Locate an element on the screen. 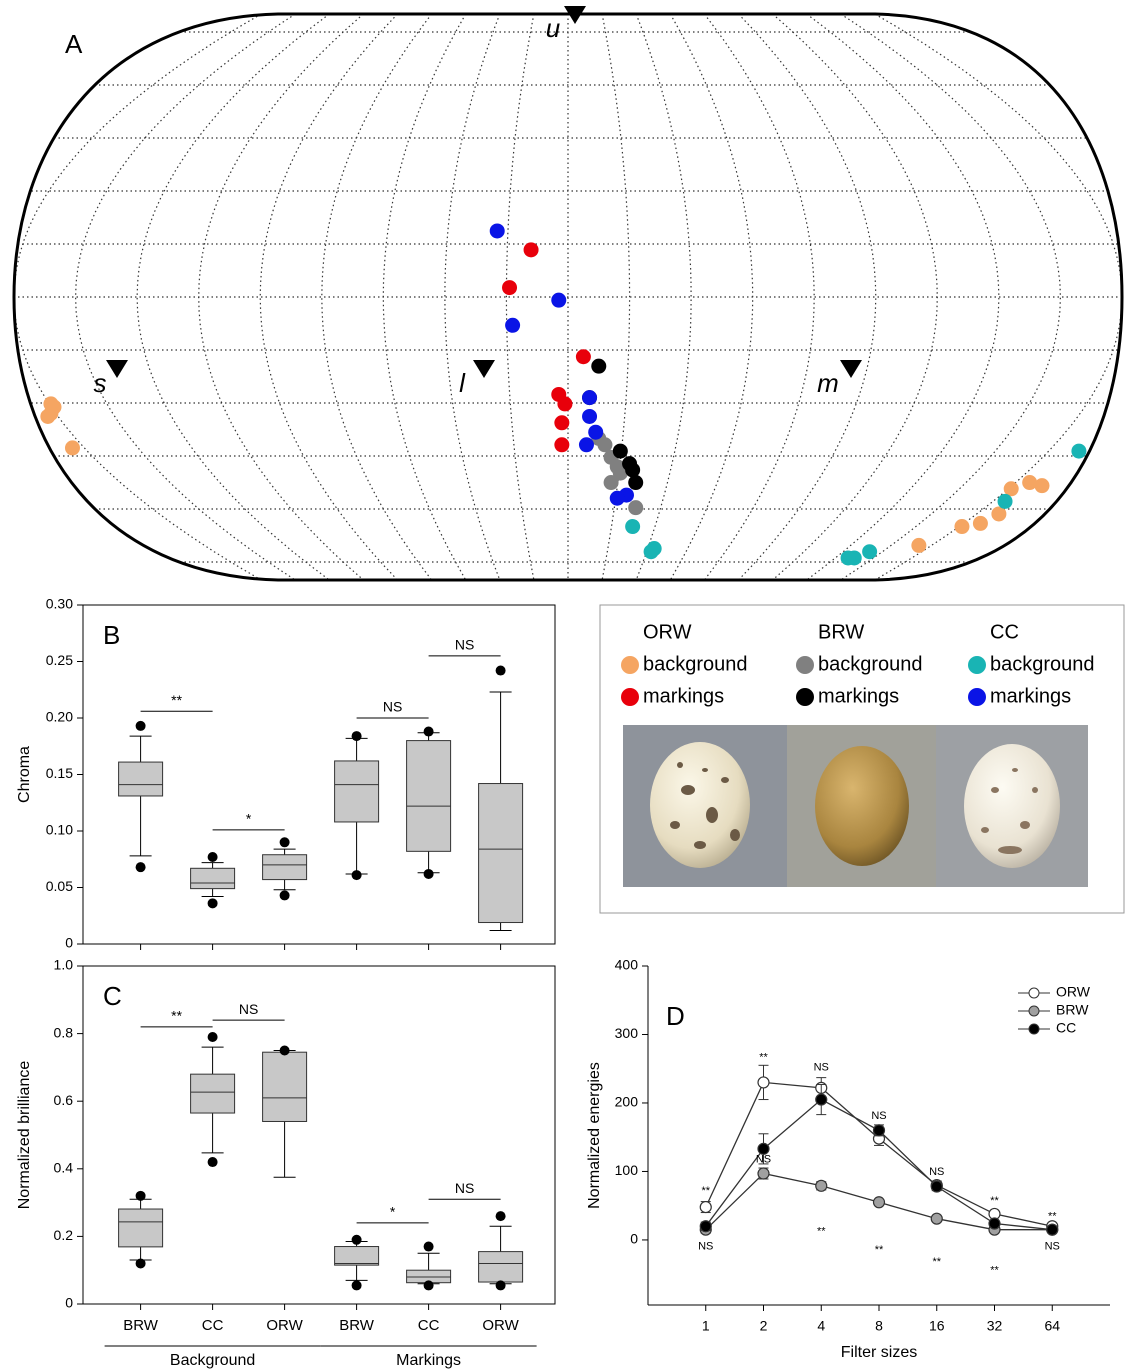  legend-label: CC is located at coordinates (1066, 1028).